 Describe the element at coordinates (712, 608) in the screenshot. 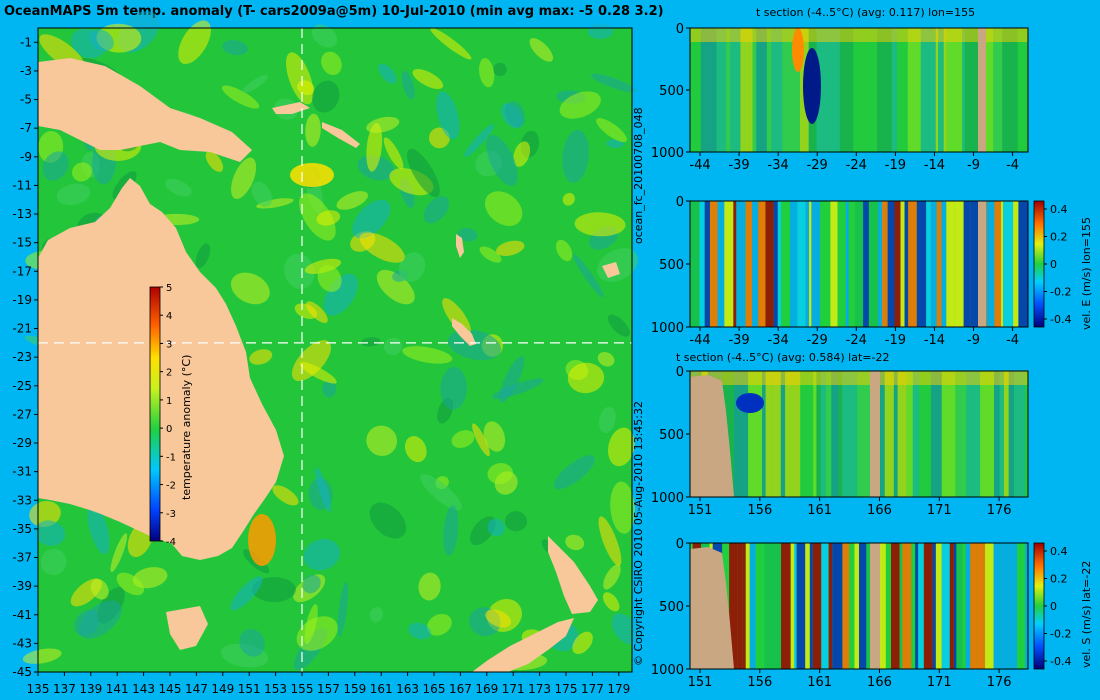

I see `section-coast-land` at that location.